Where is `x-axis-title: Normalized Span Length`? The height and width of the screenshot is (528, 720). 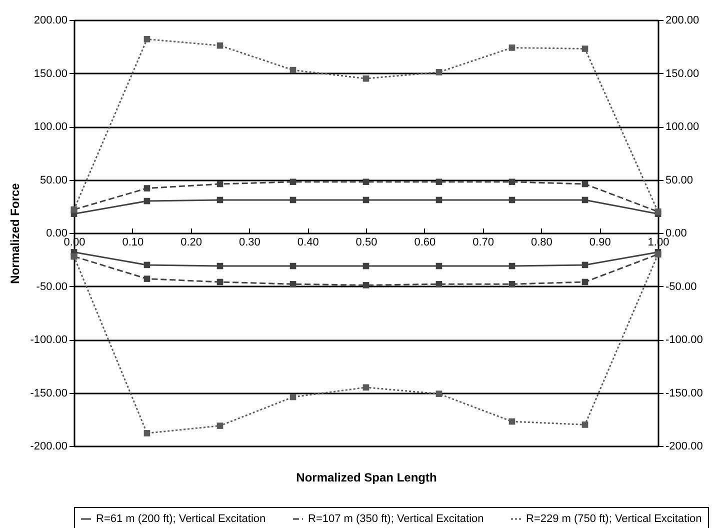
x-axis-title: Normalized Span Length is located at coordinates (366, 477).